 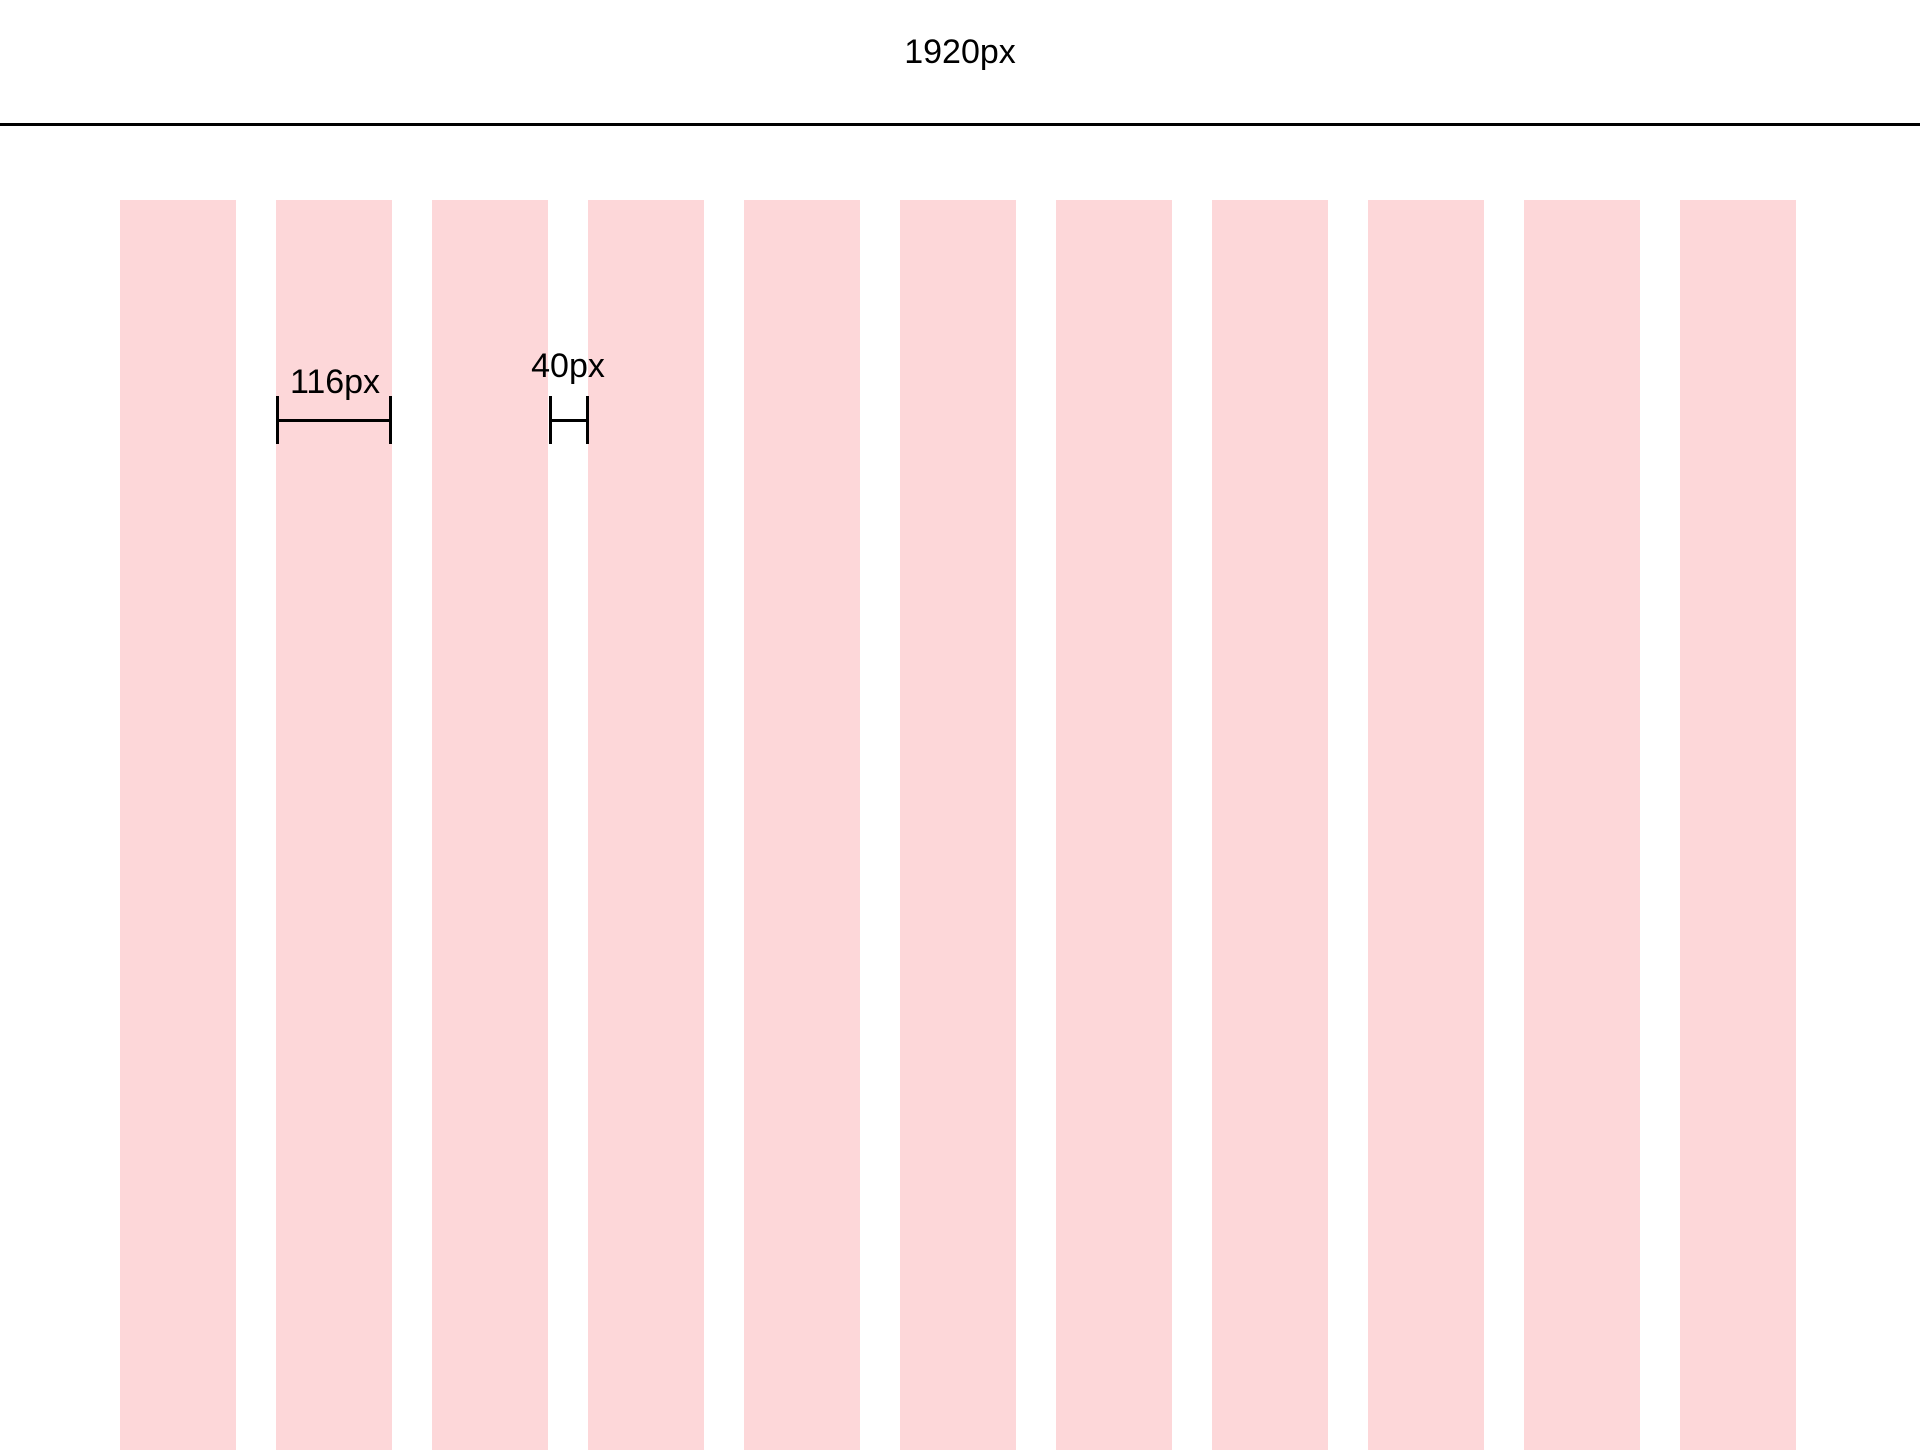 I want to click on gutter-width-label: 40px, so click(x=568, y=366).